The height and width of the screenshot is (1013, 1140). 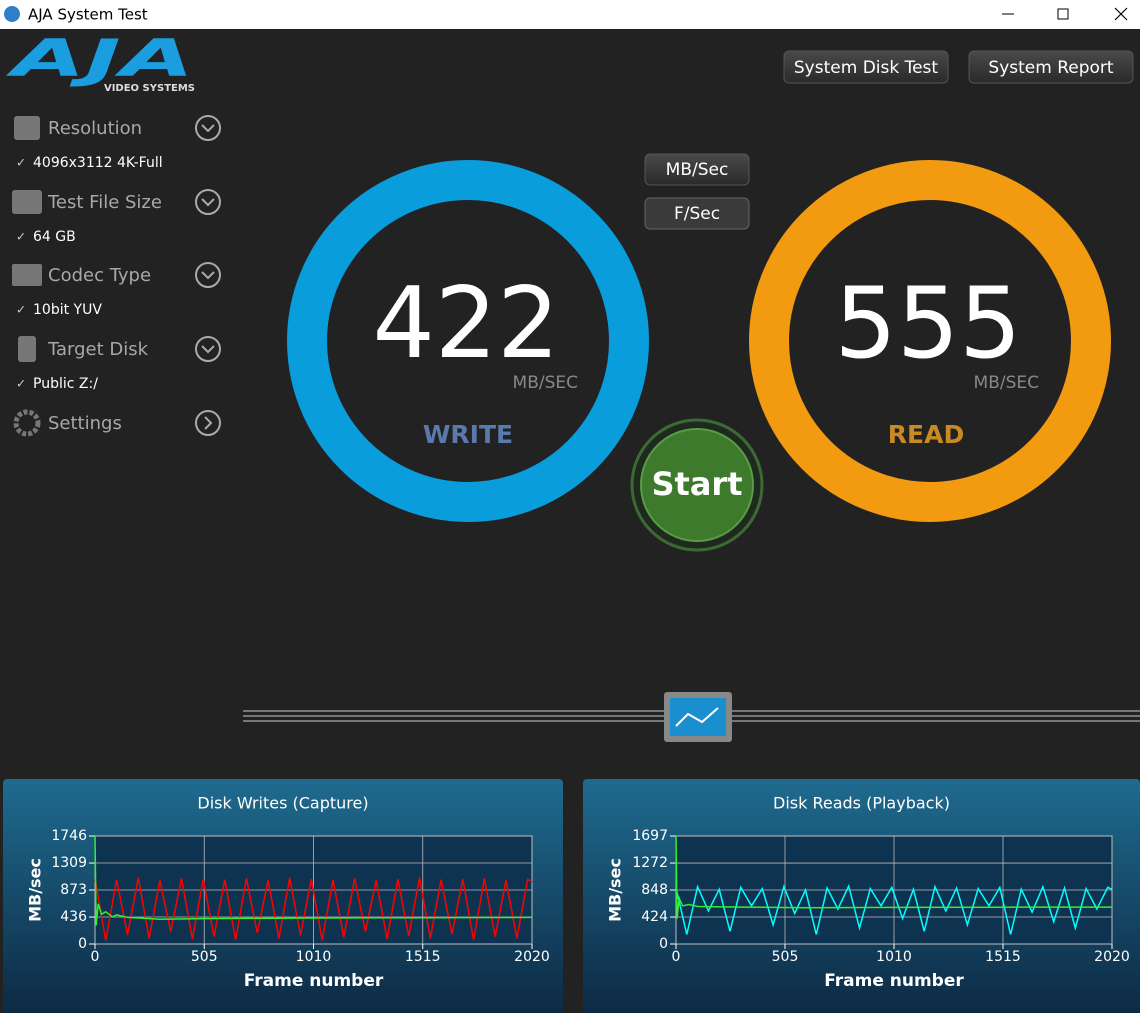 I want to click on start-label: Start, so click(x=696, y=484).